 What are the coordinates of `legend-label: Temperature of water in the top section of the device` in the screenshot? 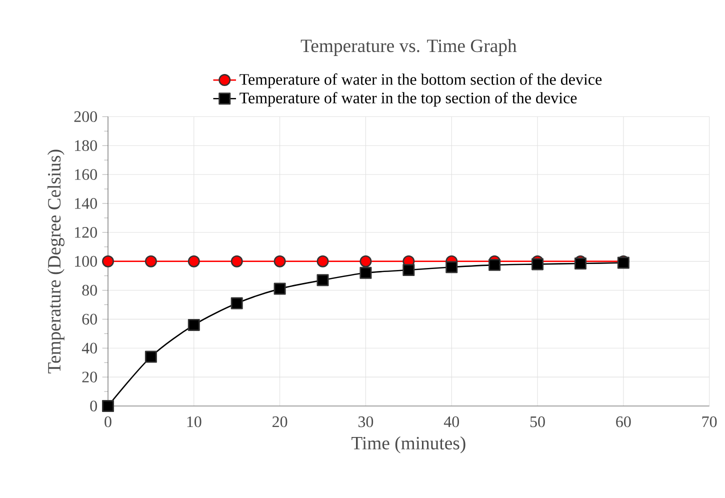 It's located at (408, 99).